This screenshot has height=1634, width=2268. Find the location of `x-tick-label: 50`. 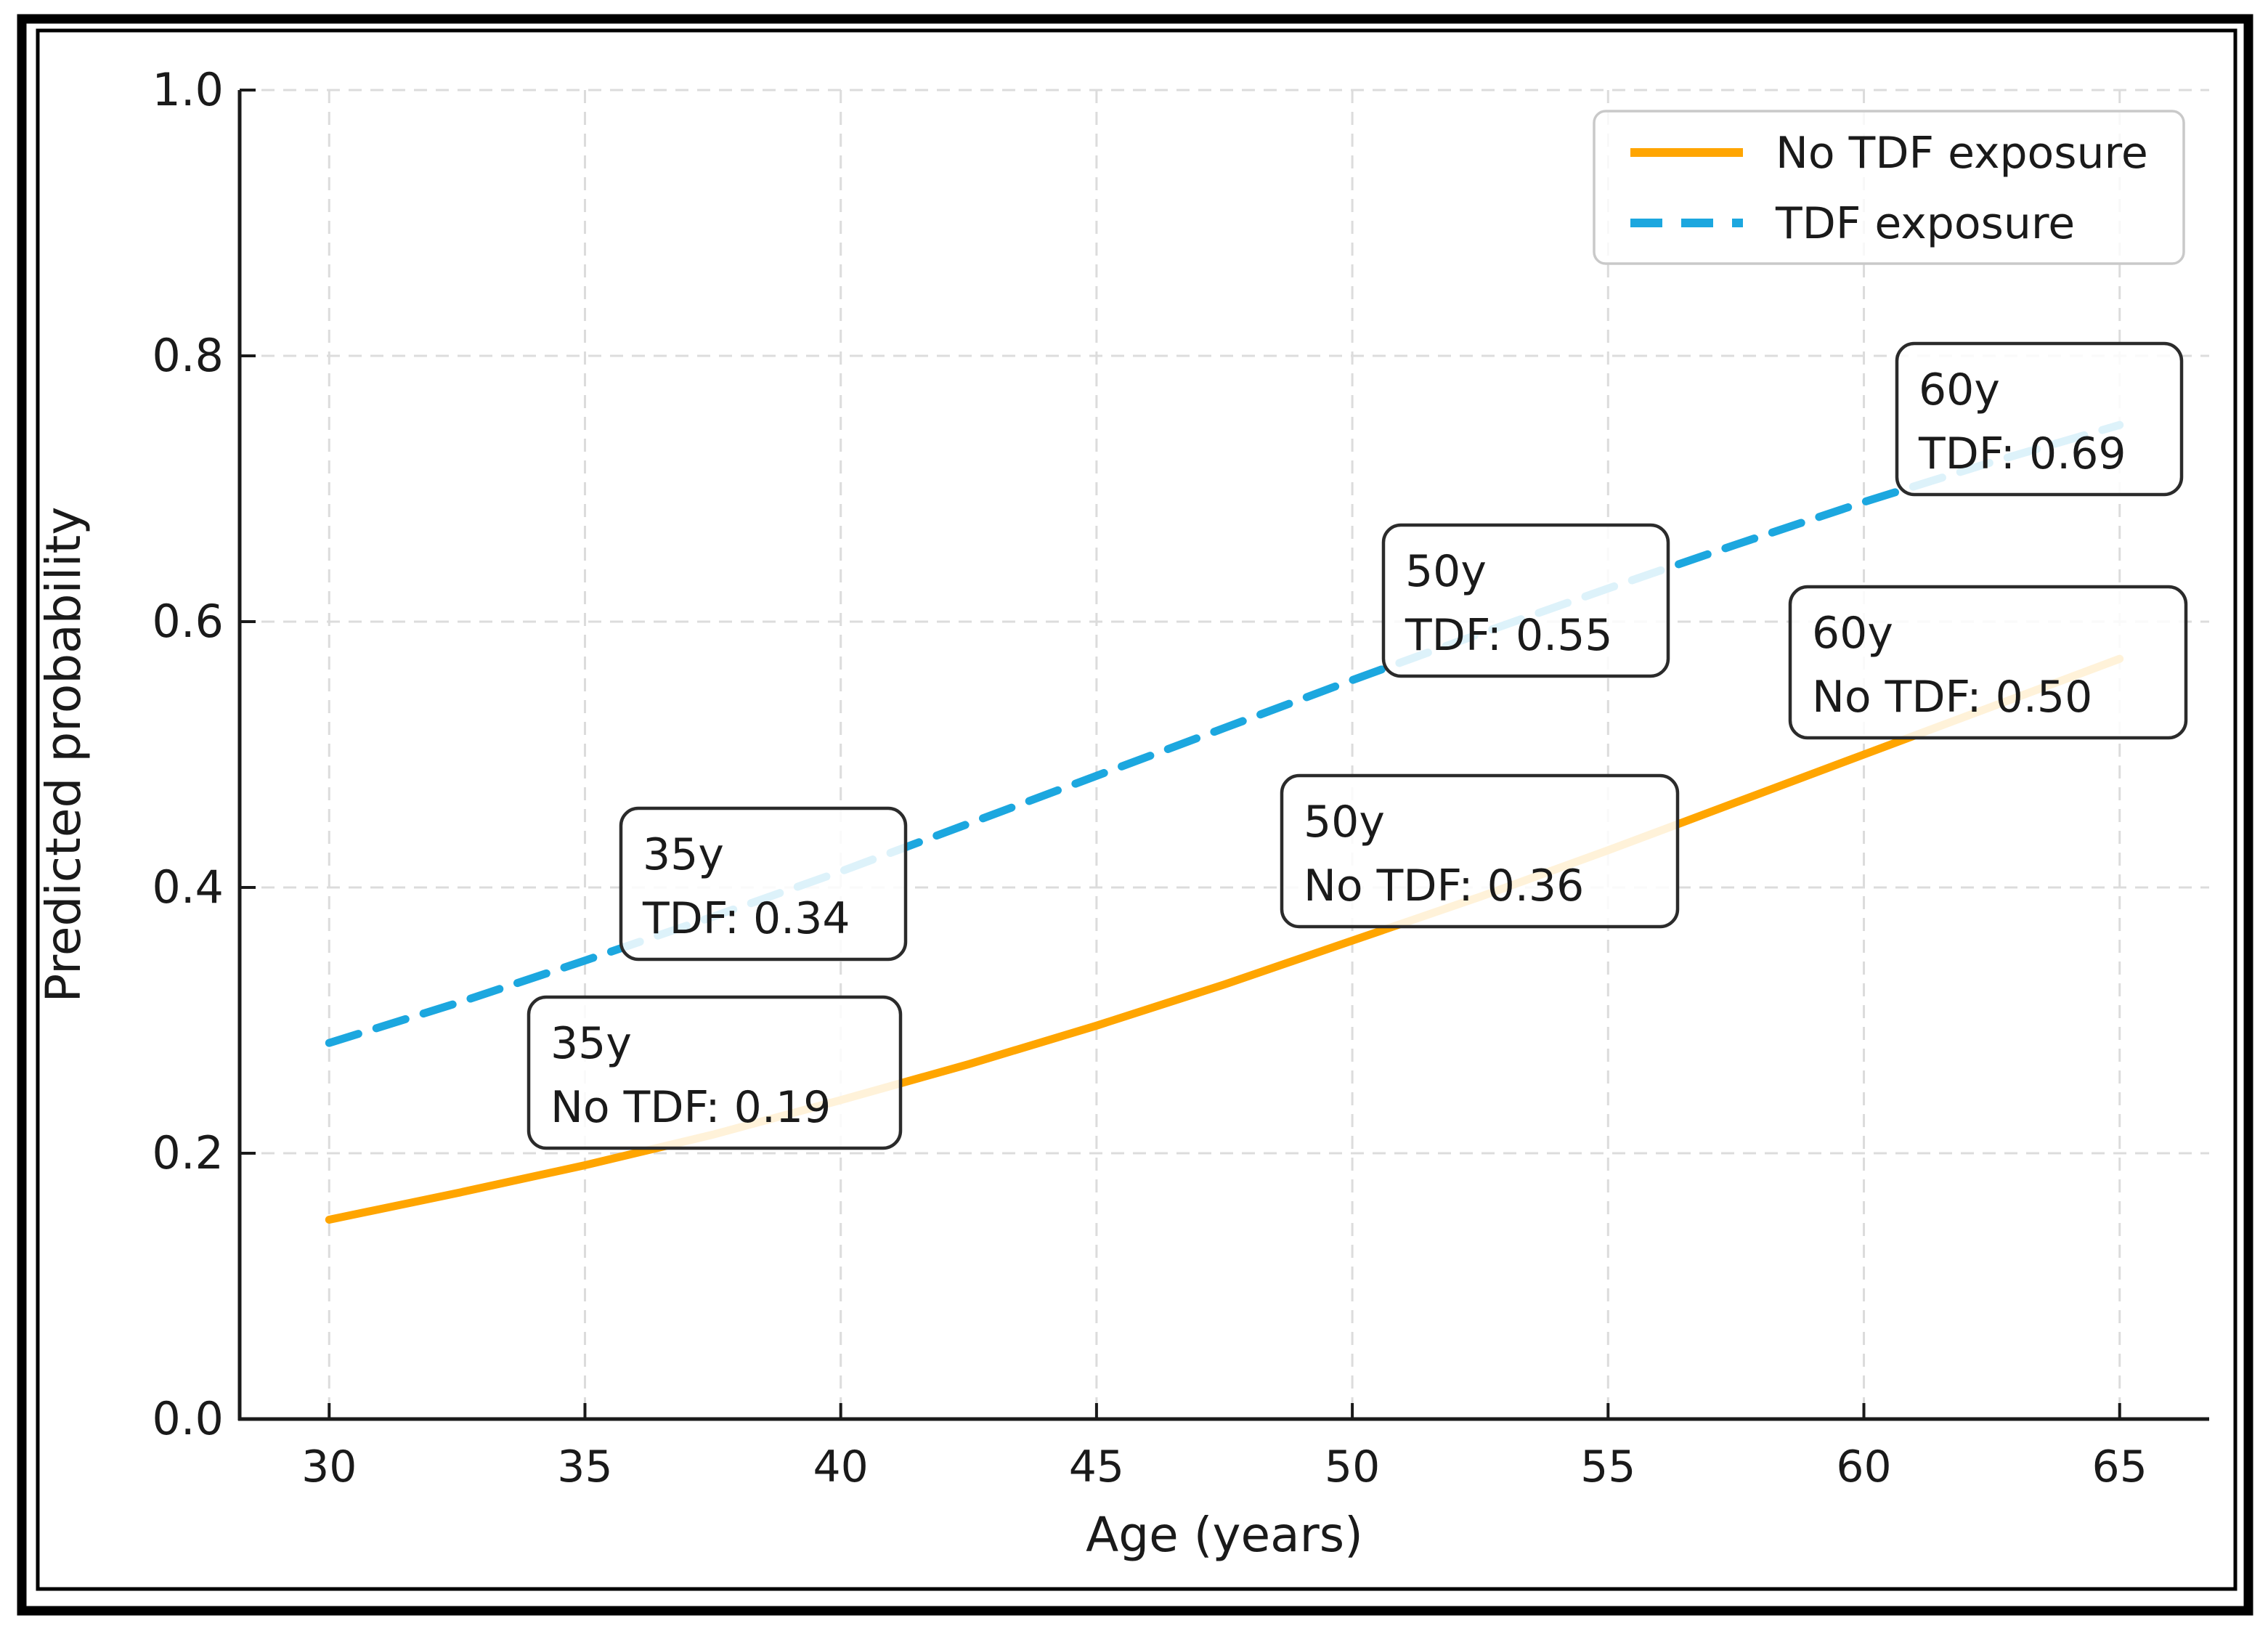

x-tick-label: 50 is located at coordinates (1352, 1467).